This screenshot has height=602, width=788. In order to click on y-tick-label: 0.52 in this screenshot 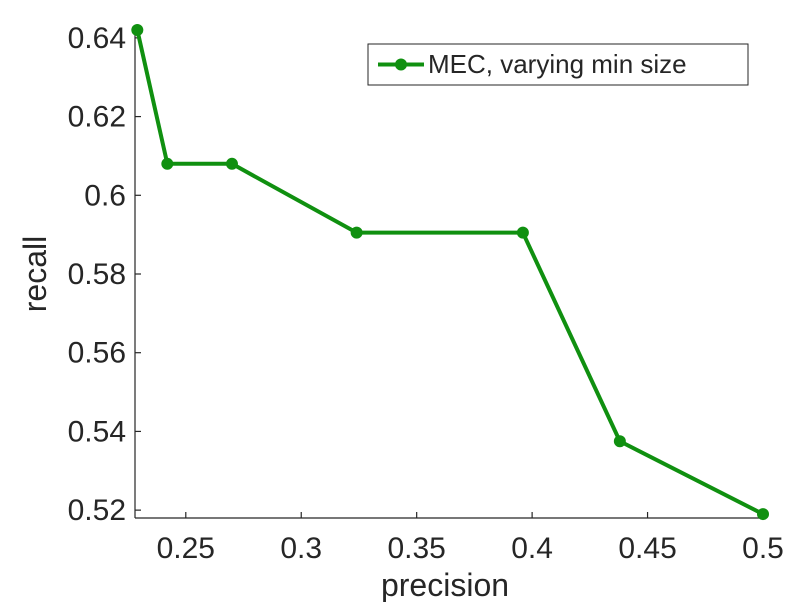, I will do `click(97, 510)`.